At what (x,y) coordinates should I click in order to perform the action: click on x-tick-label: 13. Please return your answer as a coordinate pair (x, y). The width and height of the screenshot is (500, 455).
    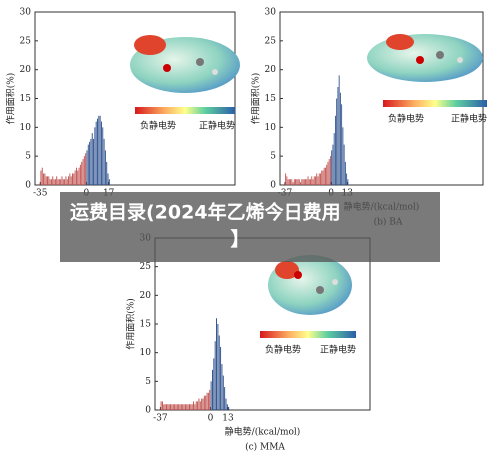
    Looking at the image, I should click on (228, 419).